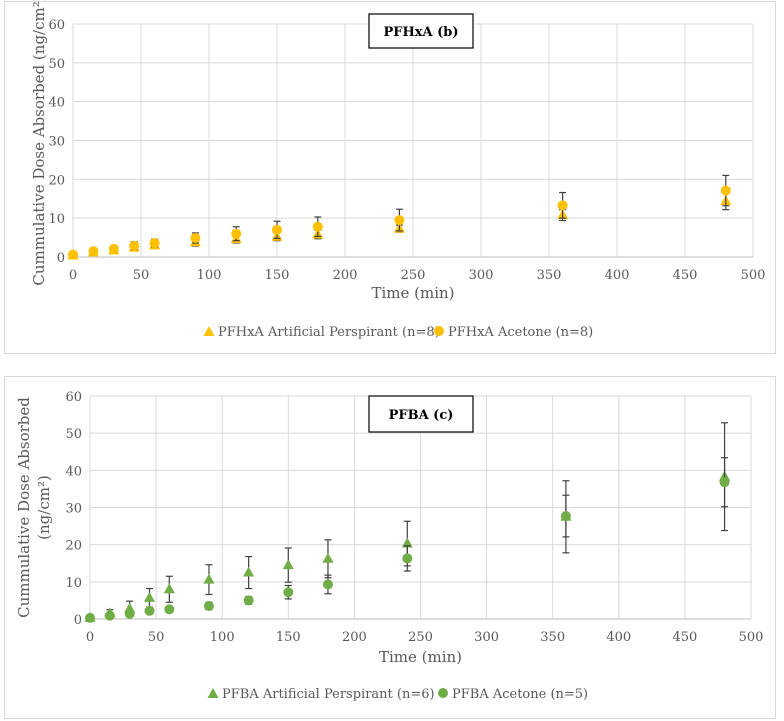 The height and width of the screenshot is (721, 784). Describe the element at coordinates (39, 143) in the screenshot. I see `y-axis-title: Cummulative Dose Absorbed (ng/cm²)` at that location.